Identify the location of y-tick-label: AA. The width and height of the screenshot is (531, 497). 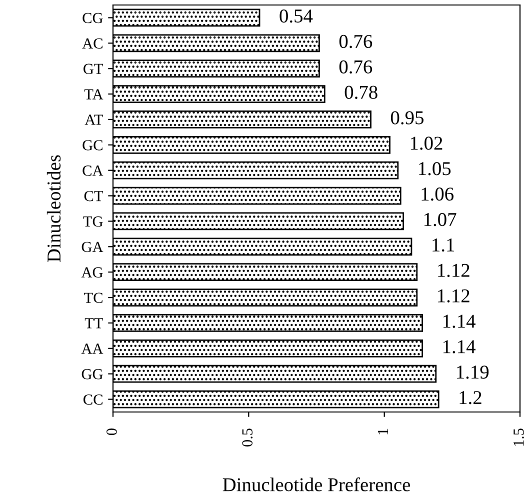
(92, 349).